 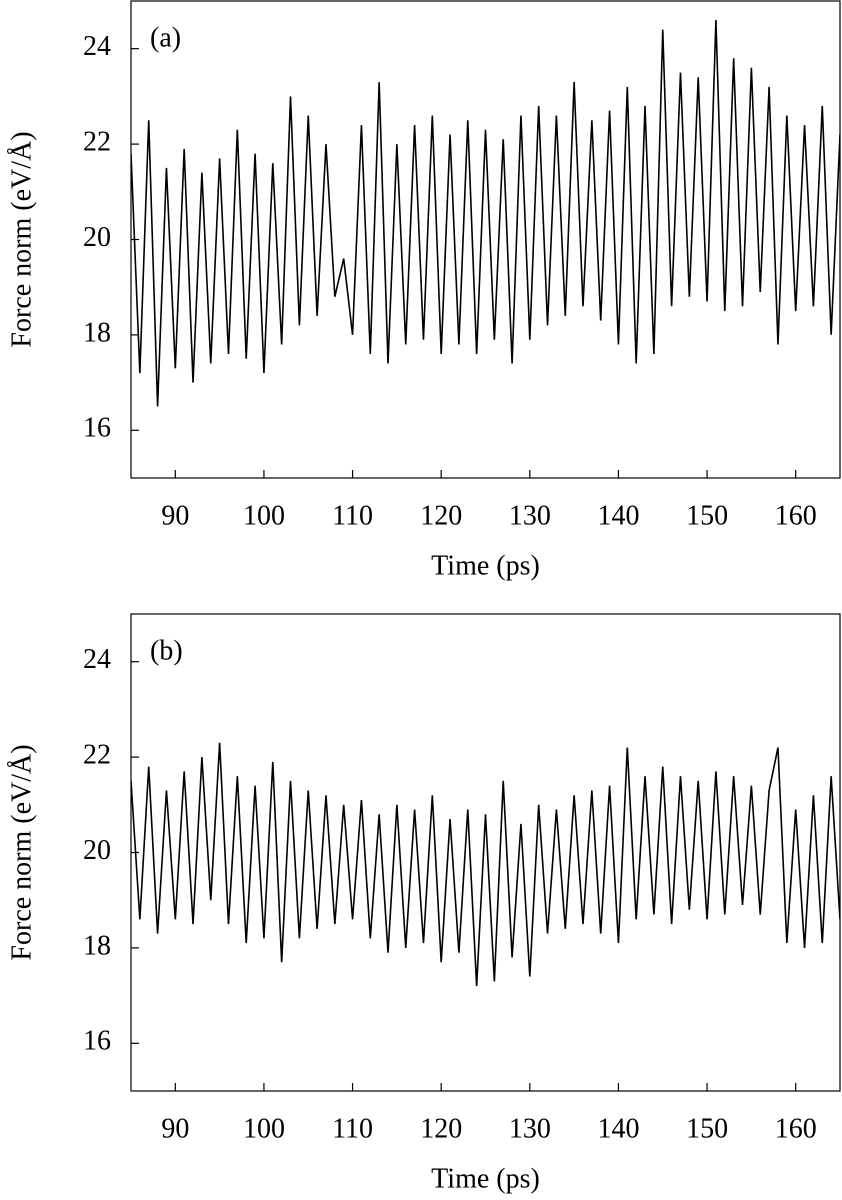 What do you see at coordinates (166, 650) in the screenshot?
I see `panel-label: (b)` at bounding box center [166, 650].